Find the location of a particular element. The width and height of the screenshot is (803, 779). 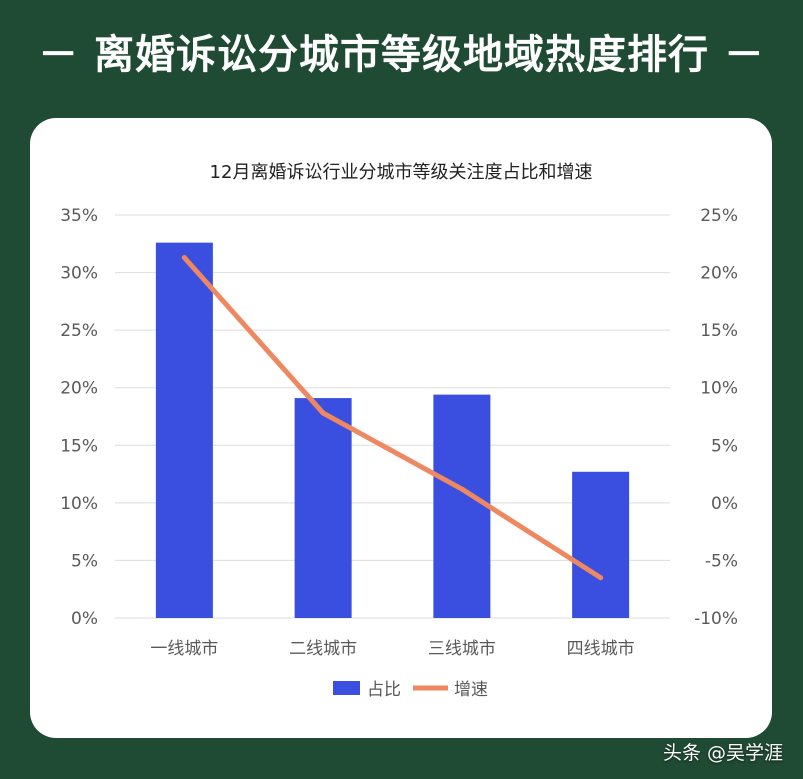

category-label: 三线城市 is located at coordinates (462, 649).